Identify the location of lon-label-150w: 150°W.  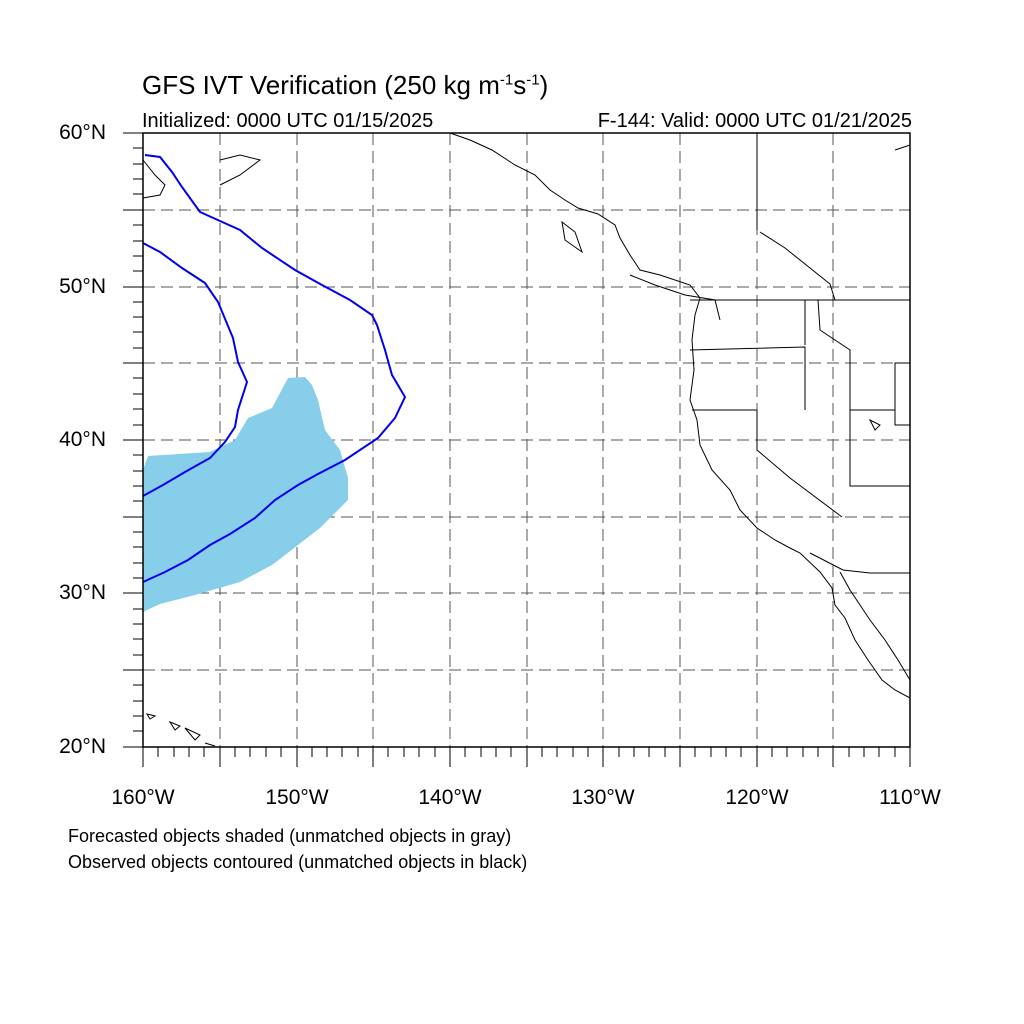
(297, 797).